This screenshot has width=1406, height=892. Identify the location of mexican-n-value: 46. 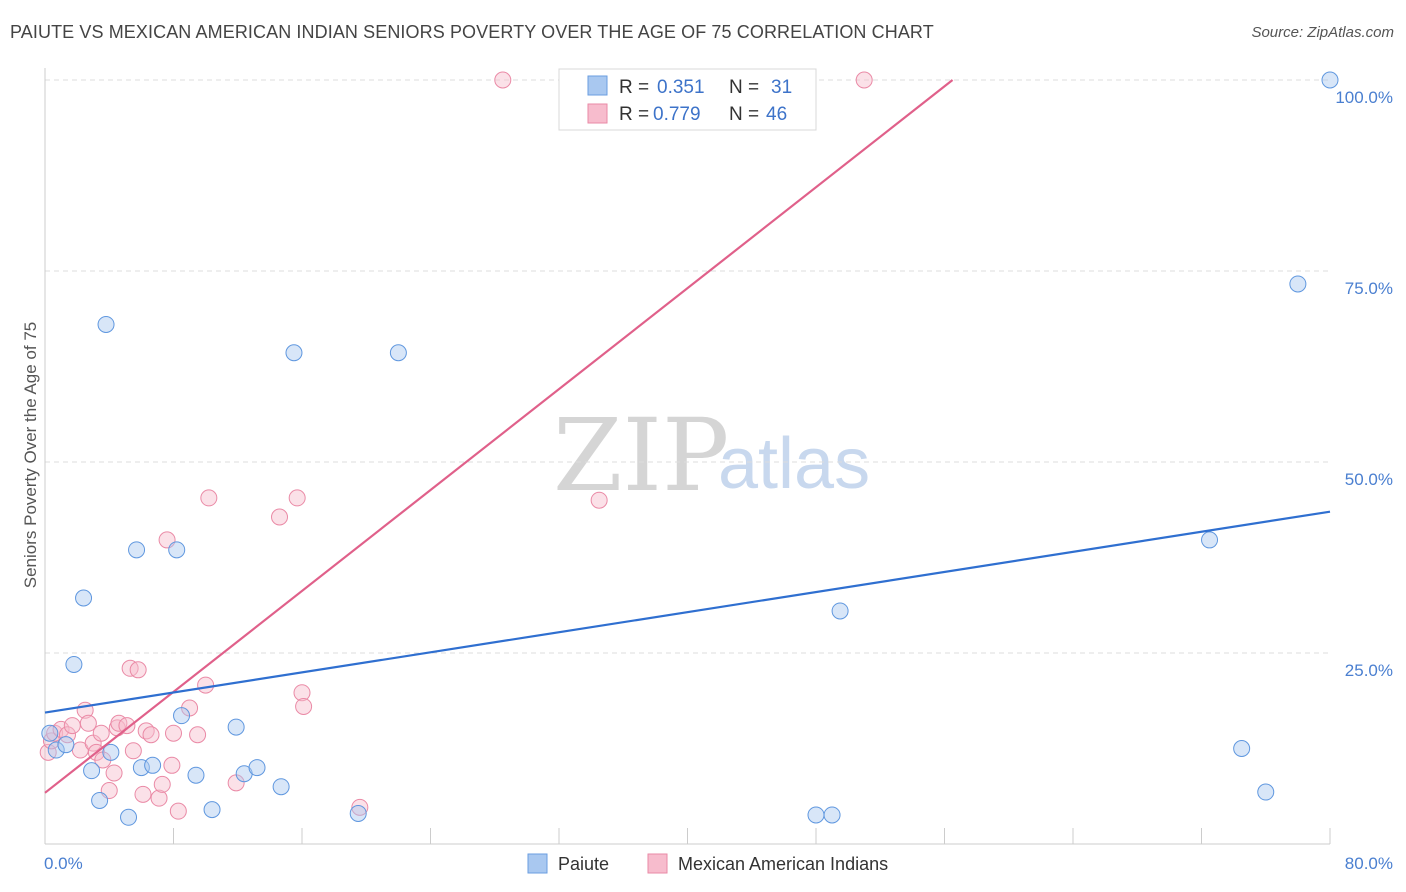
(776, 114).